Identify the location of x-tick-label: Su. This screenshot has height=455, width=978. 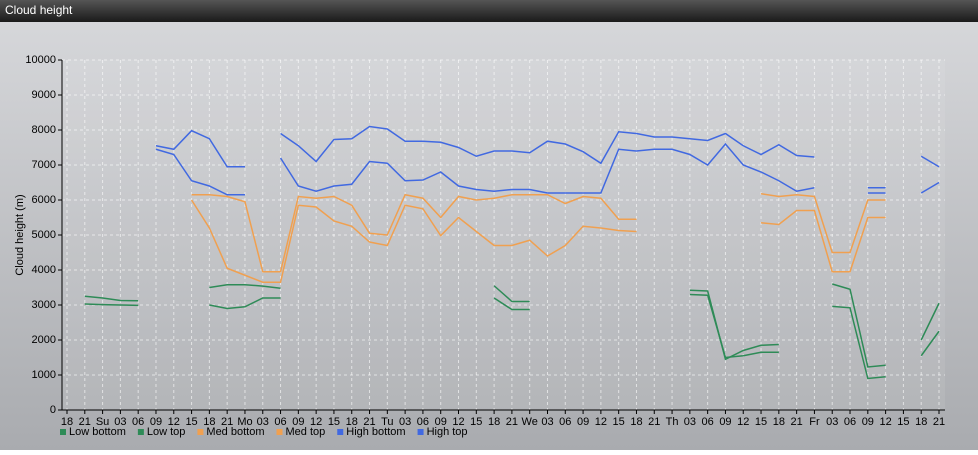
(102, 422).